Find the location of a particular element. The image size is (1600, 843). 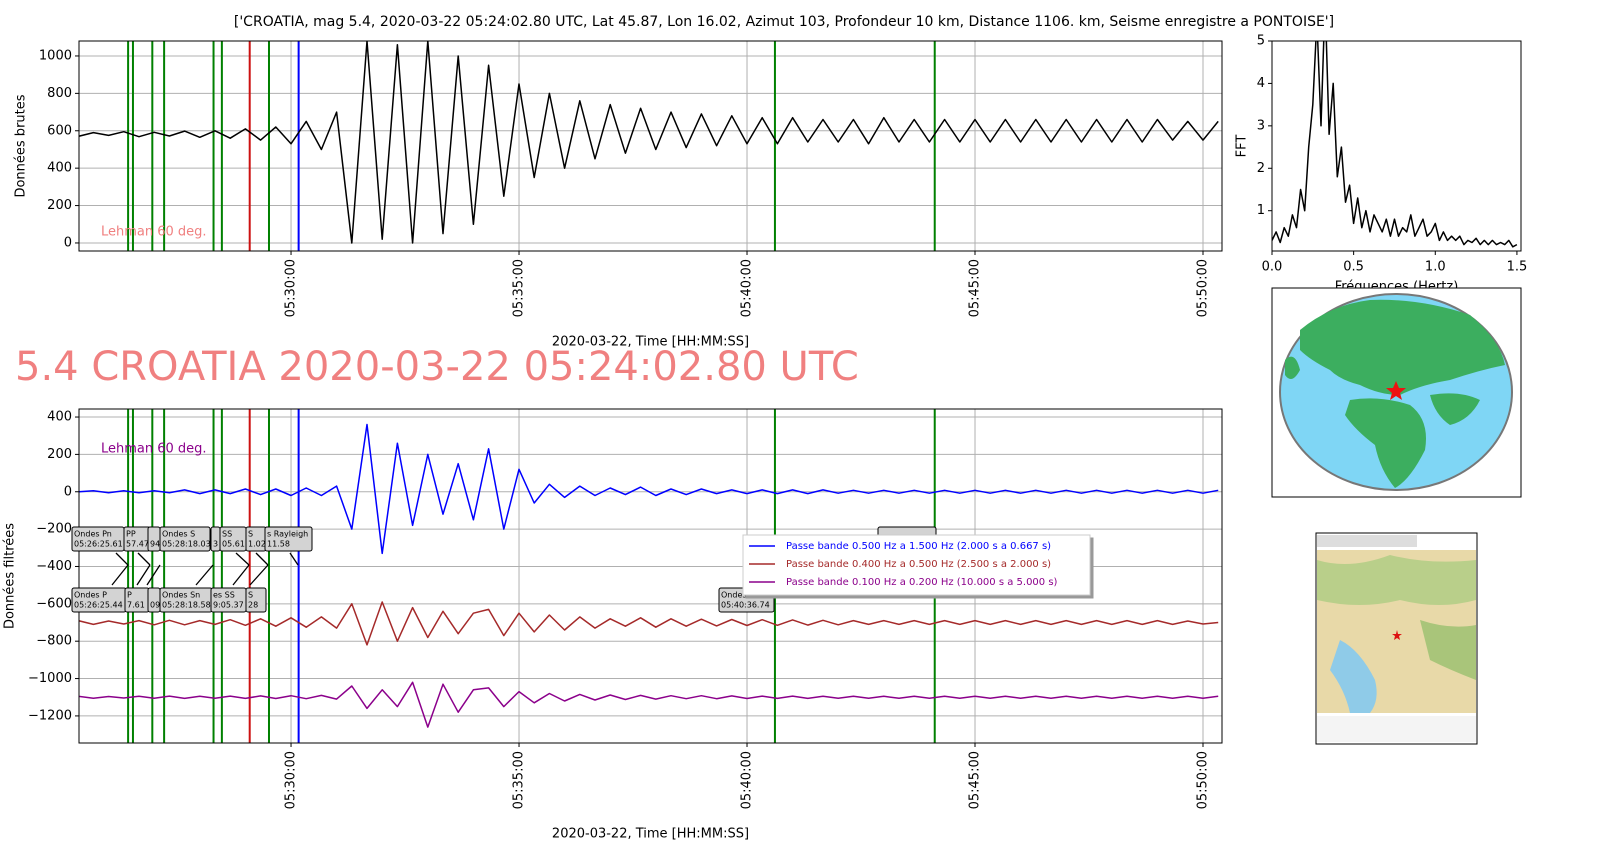

phase-label: 05:26:25.44 is located at coordinates (98, 605).